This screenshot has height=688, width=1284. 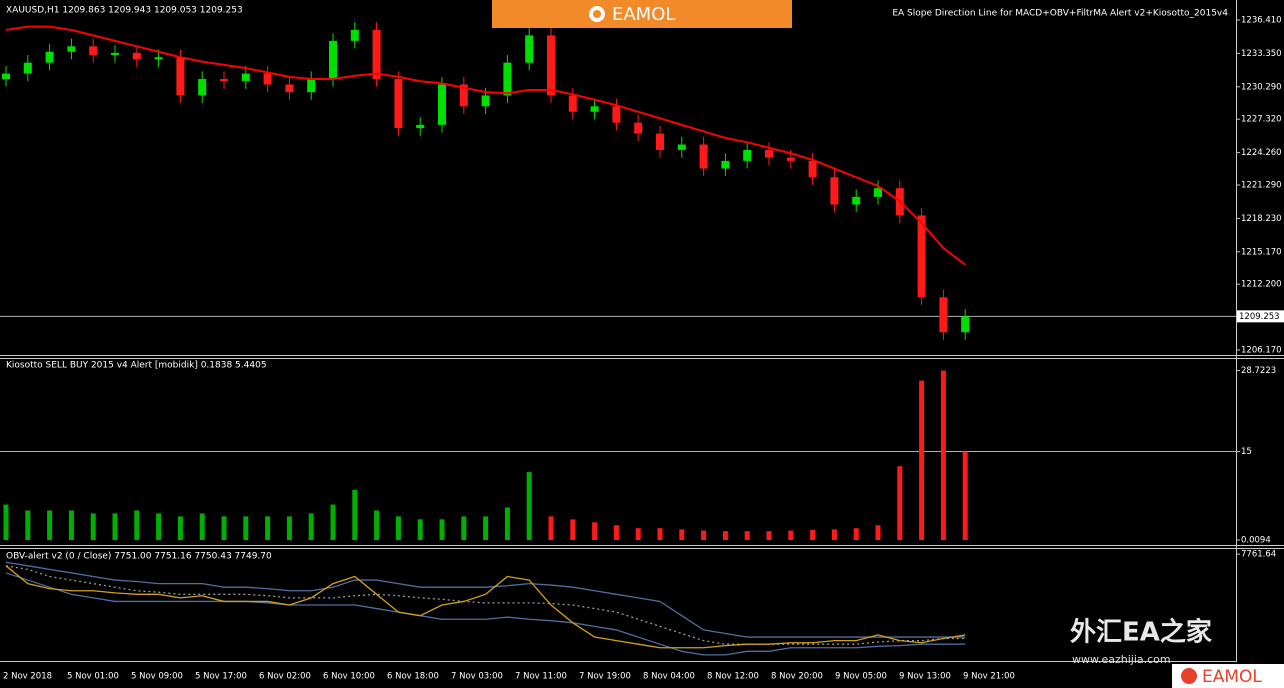 What do you see at coordinates (669, 677) in the screenshot?
I see `x-tick-label: 8 Nov 04:00` at bounding box center [669, 677].